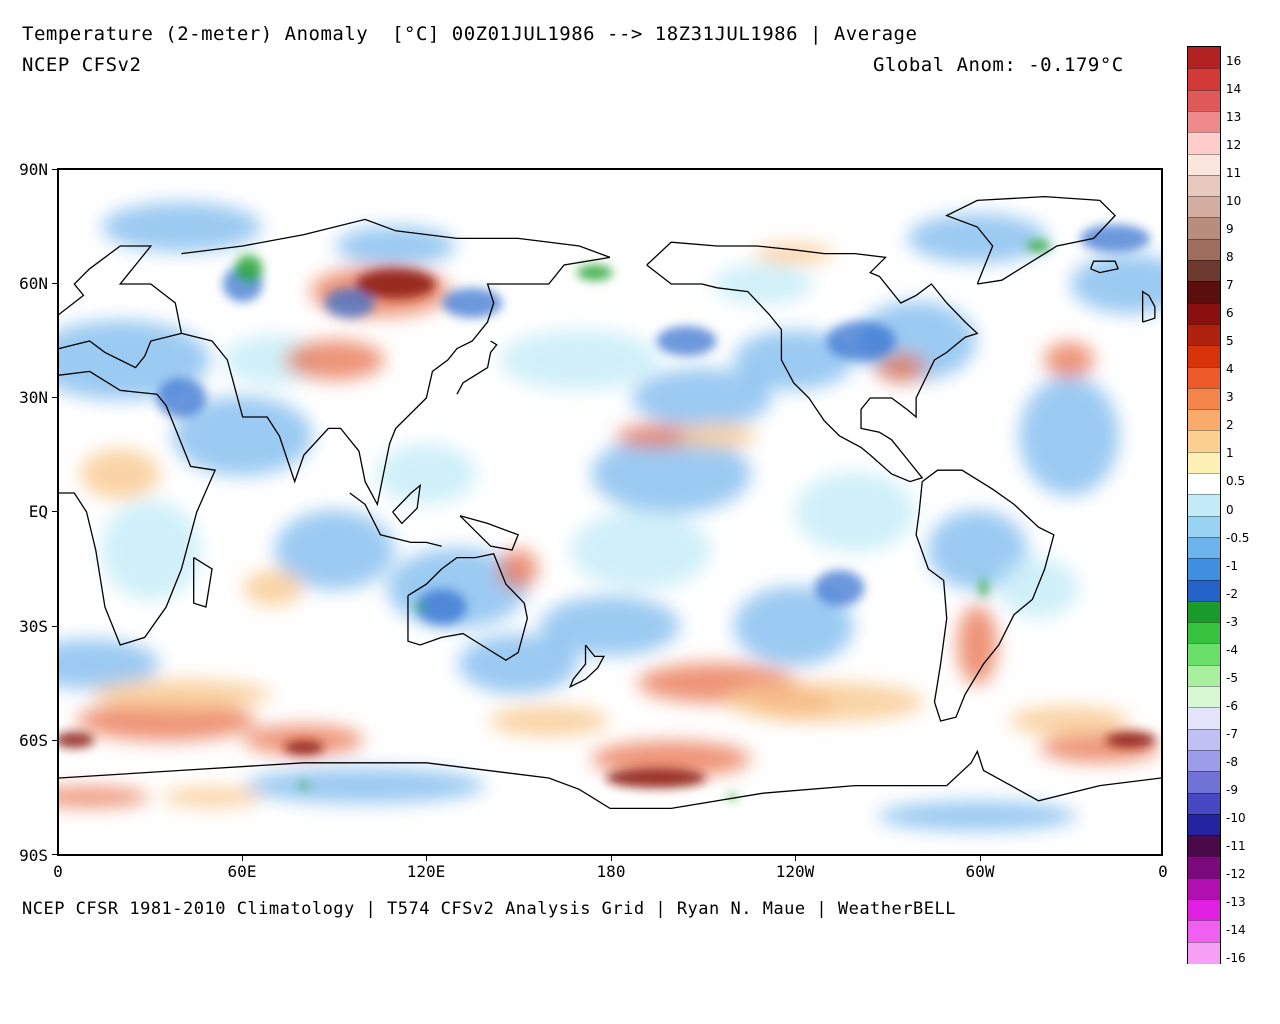 This screenshot has height=1024, width=1280. What do you see at coordinates (1234, 117) in the screenshot?
I see `color-scale-label: 13` at bounding box center [1234, 117].